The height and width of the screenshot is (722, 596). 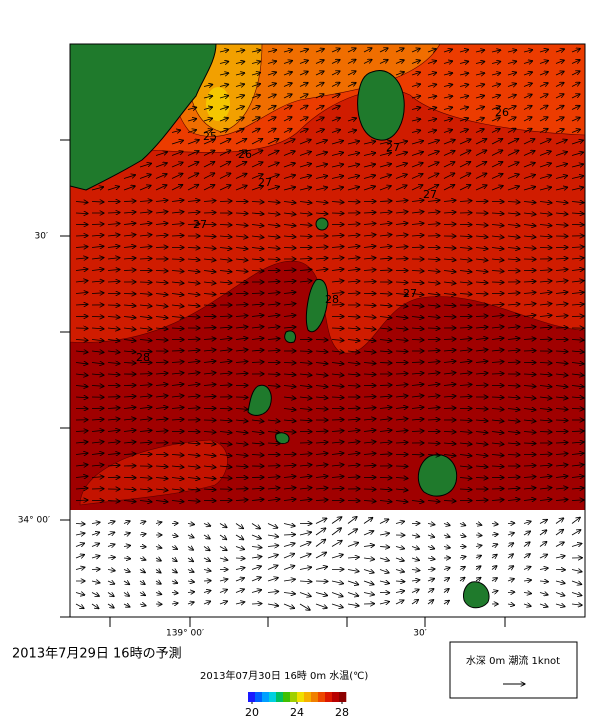 What do you see at coordinates (290, 336) in the screenshot?
I see `island` at bounding box center [290, 336].